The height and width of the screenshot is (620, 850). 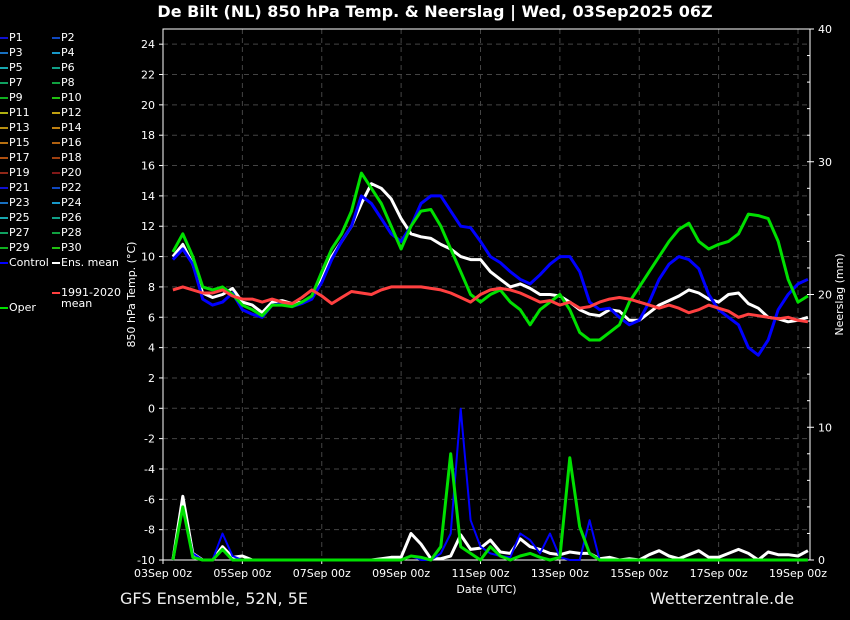 What do you see at coordinates (71, 172) in the screenshot?
I see `legend-label: P20` at bounding box center [71, 172].